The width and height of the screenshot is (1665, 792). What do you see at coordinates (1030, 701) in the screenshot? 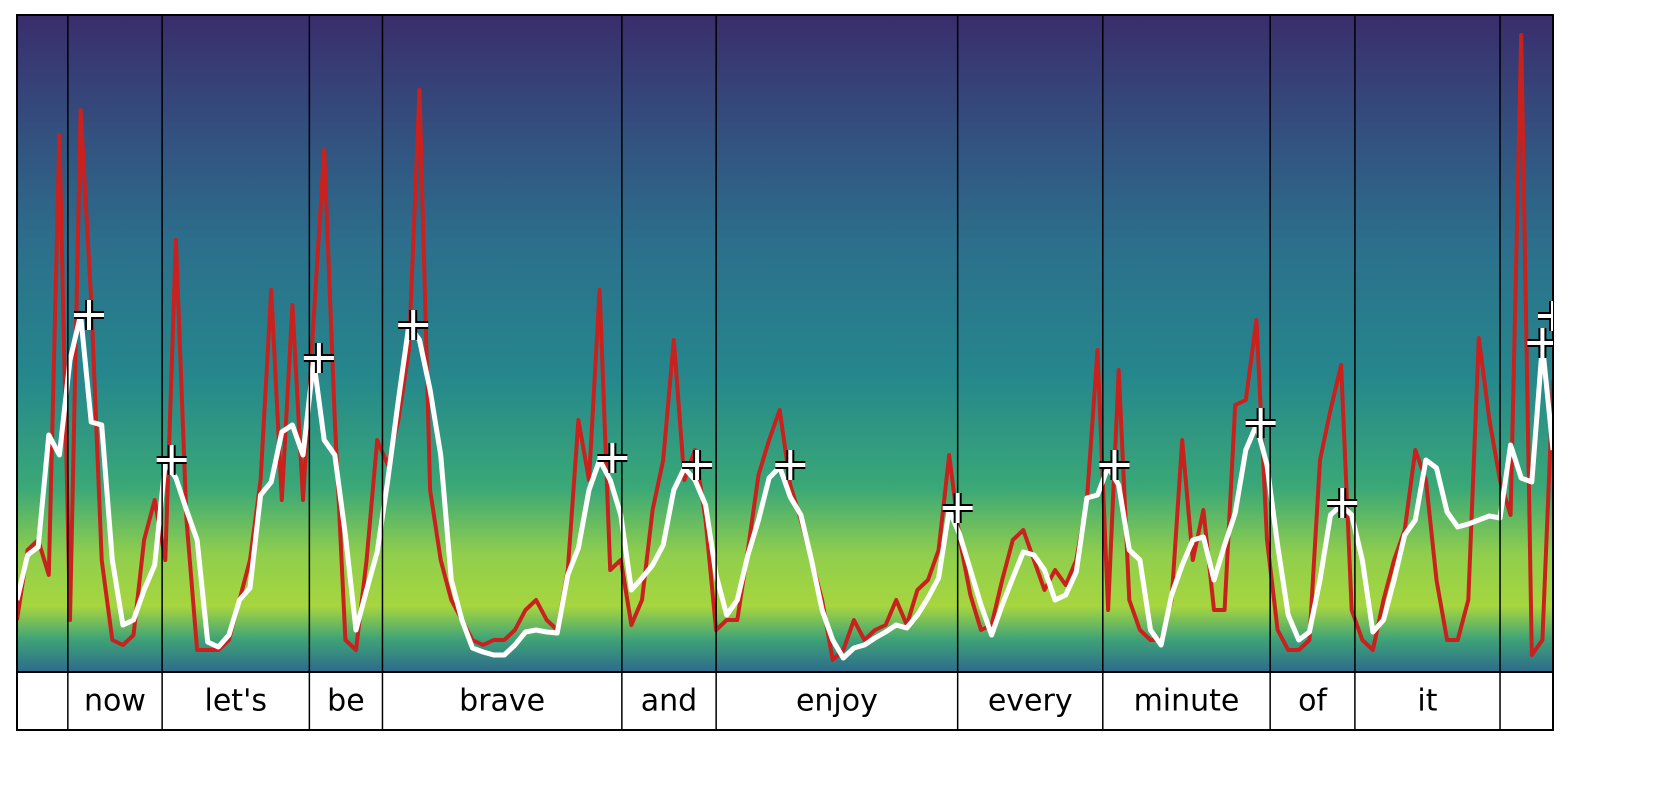
I see `word-label: every` at bounding box center [1030, 701].